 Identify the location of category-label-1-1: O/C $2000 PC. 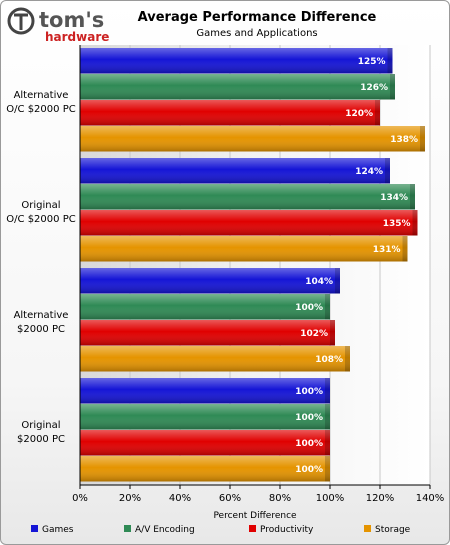
(40, 219).